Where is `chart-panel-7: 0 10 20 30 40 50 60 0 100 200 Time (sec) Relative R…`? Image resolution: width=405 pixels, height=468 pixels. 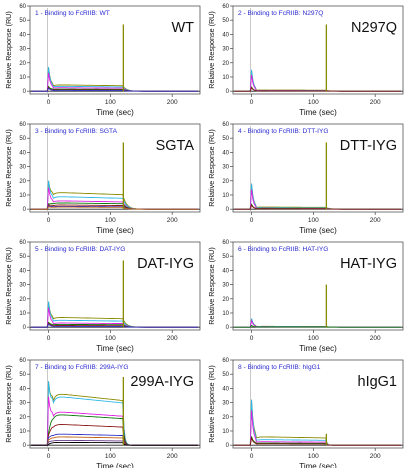 chart-panel-7: 0 10 20 30 40 50 60 0 100 200 Time (sec) Relative R… is located at coordinates (102, 413).